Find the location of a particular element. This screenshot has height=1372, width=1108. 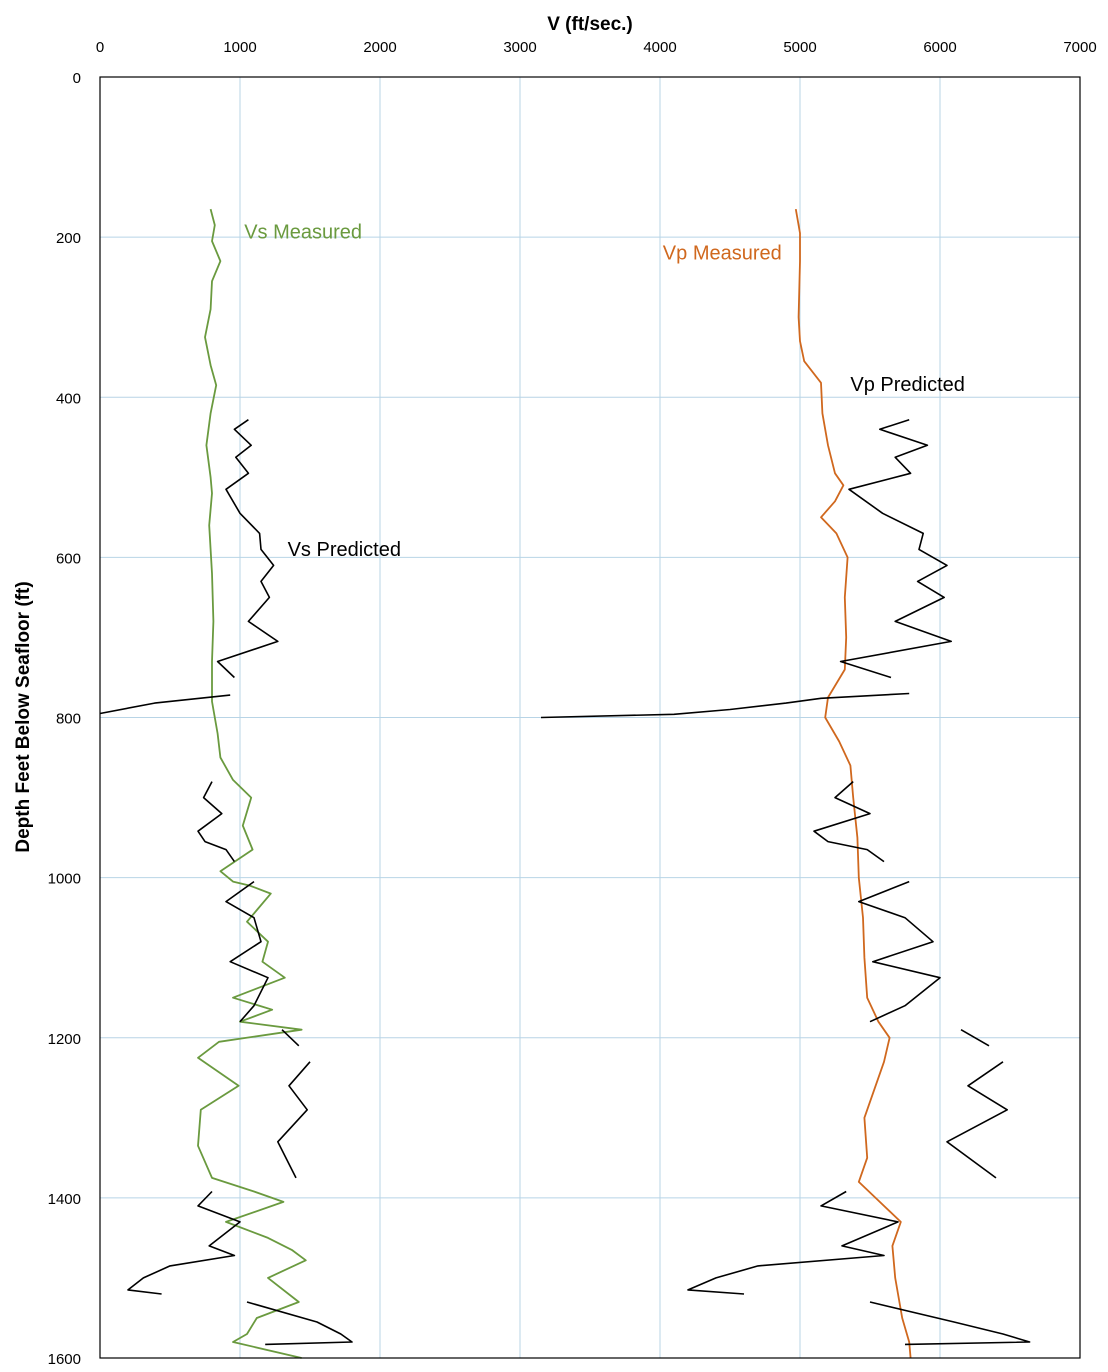

y-tick-label: 400 is located at coordinates (68, 398).